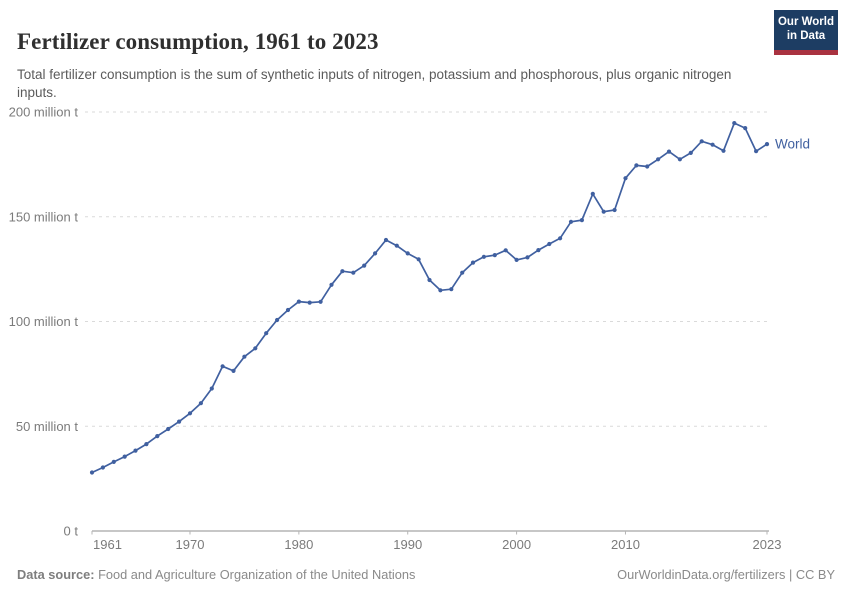 The image size is (850, 600). Describe the element at coordinates (44, 321) in the screenshot. I see `y-tick-label: 100 million t` at that location.